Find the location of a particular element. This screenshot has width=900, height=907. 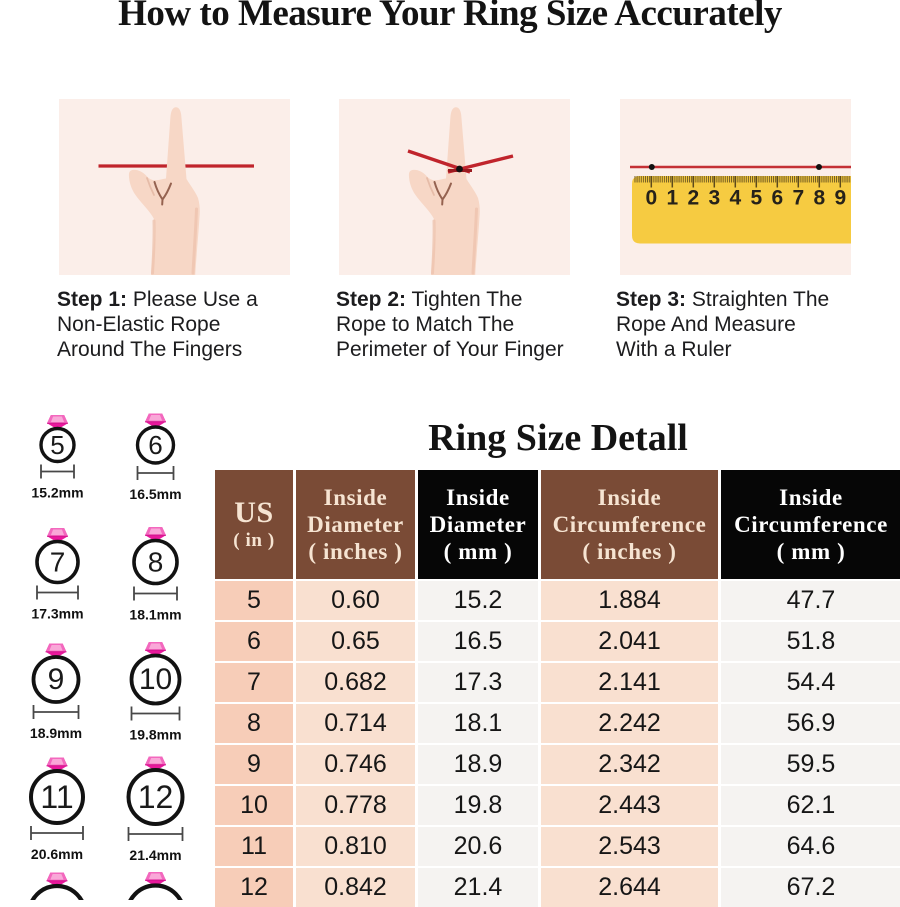

svg-text: 3 is located at coordinates (714, 198).